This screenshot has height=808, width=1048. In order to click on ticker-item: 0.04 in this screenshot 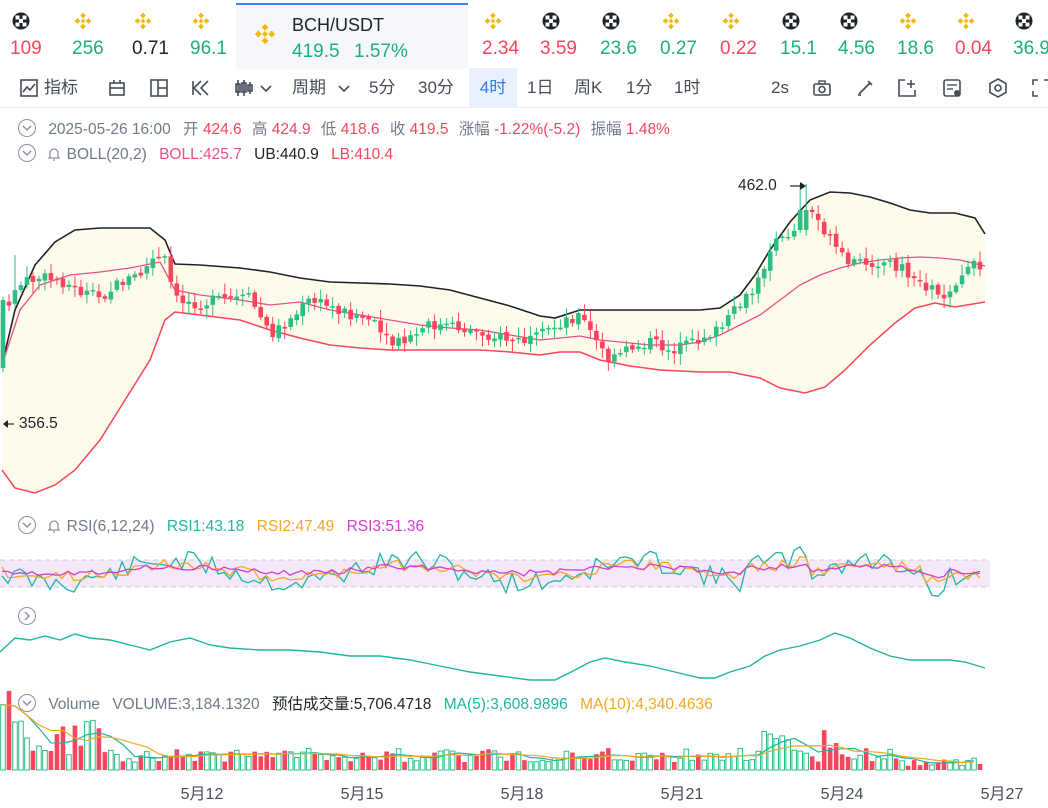, I will do `click(980, 34)`.